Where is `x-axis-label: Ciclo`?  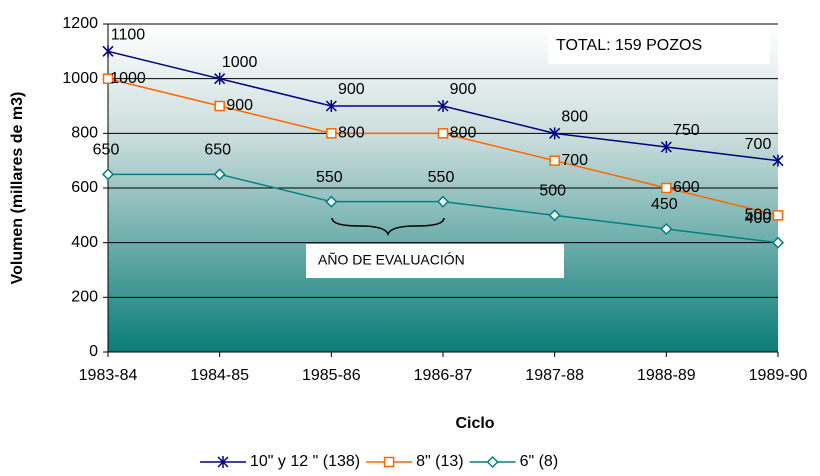 x-axis-label: Ciclo is located at coordinates (474, 423).